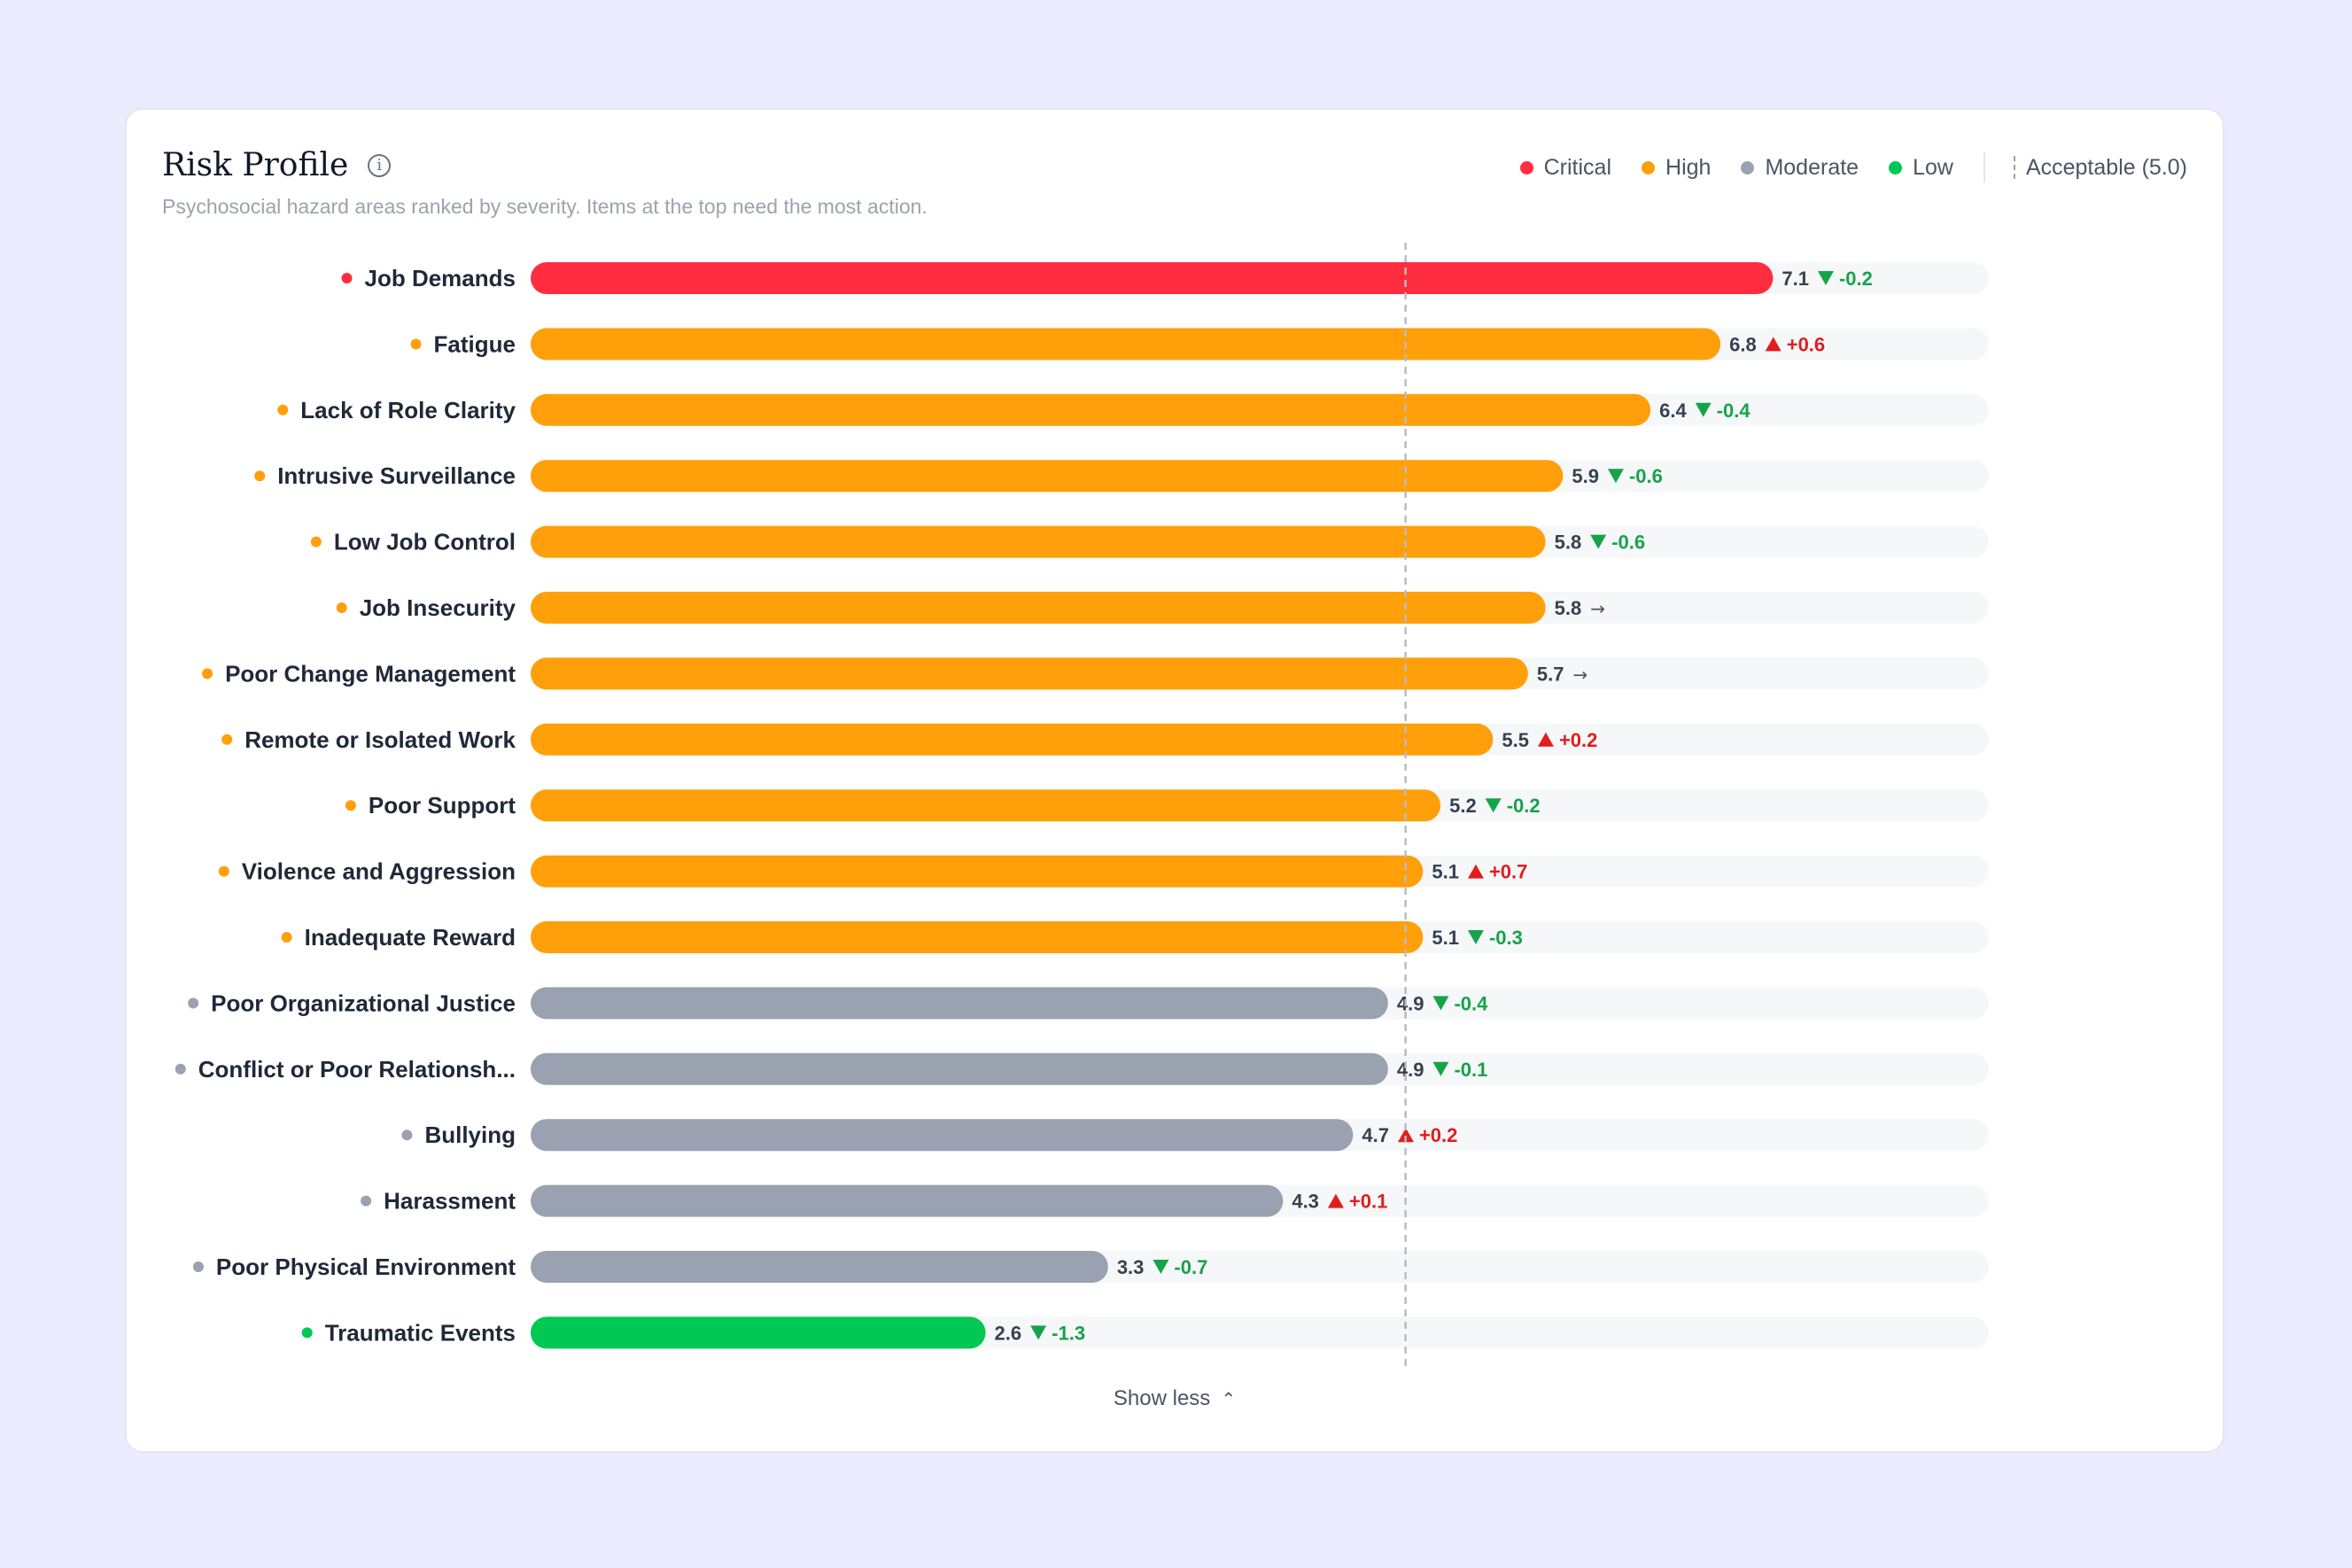 The height and width of the screenshot is (1568, 2352). What do you see at coordinates (1493, 805) in the screenshot?
I see `trend-down-icon-poor-support` at bounding box center [1493, 805].